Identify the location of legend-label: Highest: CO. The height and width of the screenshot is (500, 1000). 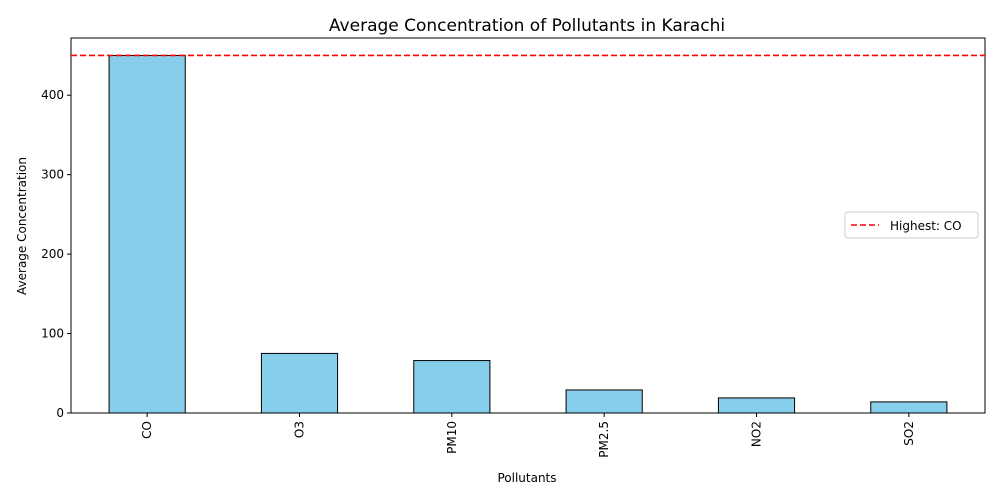
(926, 226).